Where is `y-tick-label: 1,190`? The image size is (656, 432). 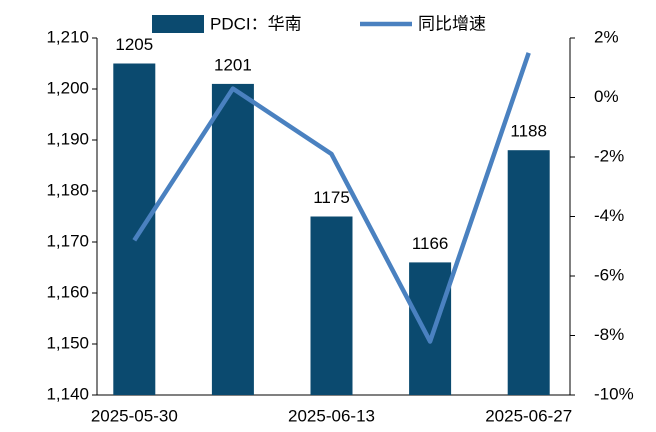 y-tick-label: 1,190 is located at coordinates (67, 138).